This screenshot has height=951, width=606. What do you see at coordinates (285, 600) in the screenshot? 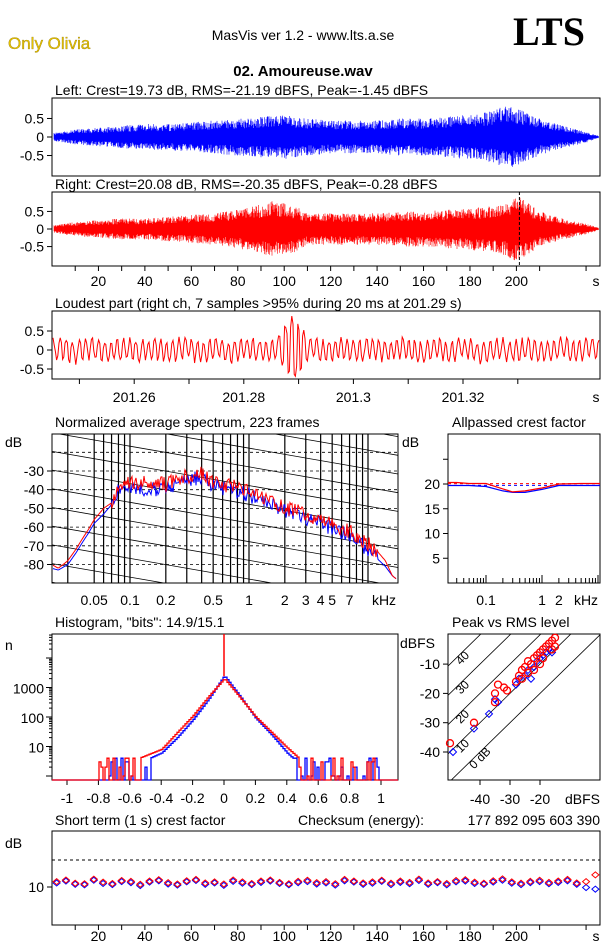
I see `spectrum-xtick-label: 2` at bounding box center [285, 600].